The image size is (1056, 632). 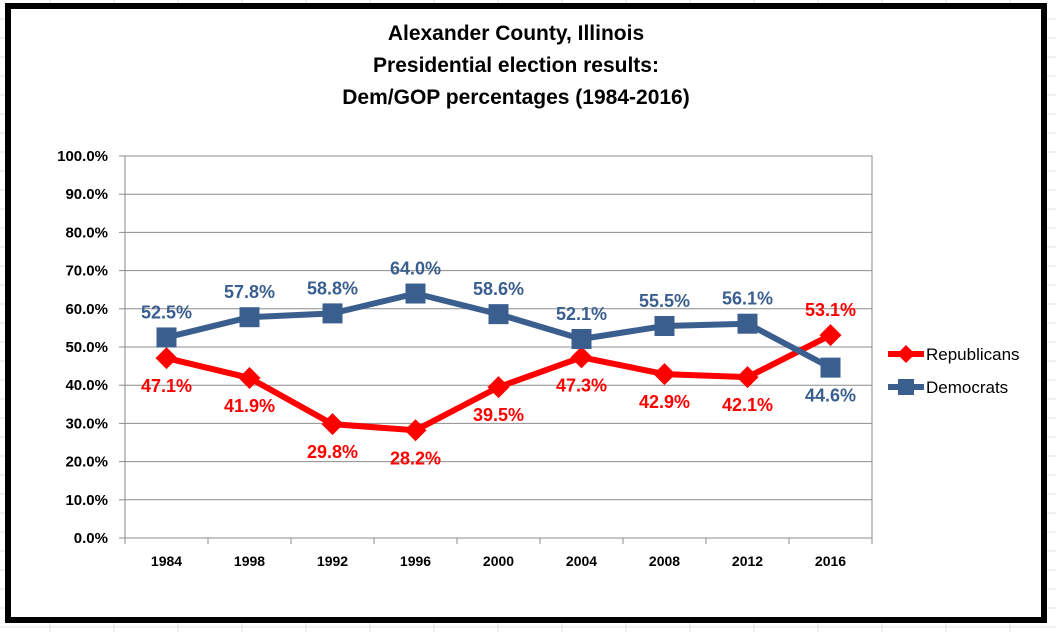 What do you see at coordinates (515, 97) in the screenshot?
I see `chart-title-line-3: Dem/GOP percentages (1984-2016)` at bounding box center [515, 97].